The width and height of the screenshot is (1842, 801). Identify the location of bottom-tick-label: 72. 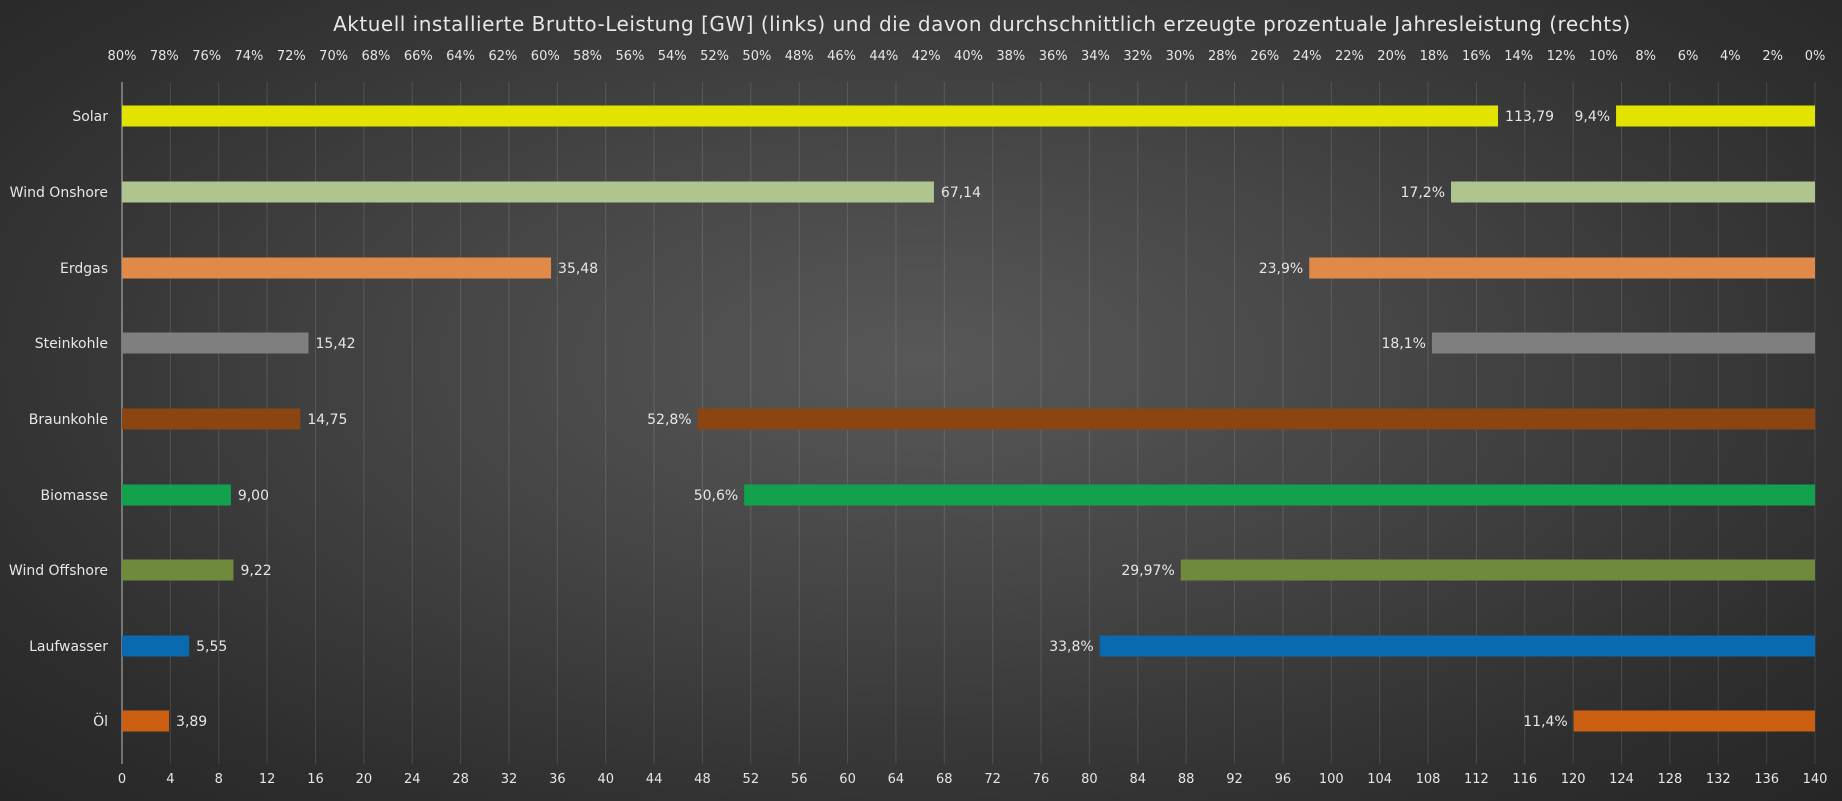
(992, 779).